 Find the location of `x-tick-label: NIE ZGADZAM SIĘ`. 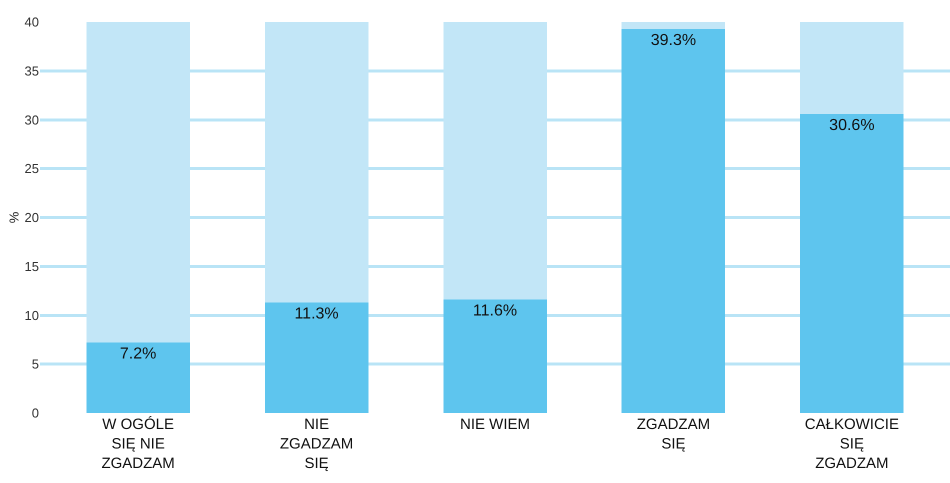

x-tick-label: NIE ZGADZAM SIĘ is located at coordinates (317, 444).